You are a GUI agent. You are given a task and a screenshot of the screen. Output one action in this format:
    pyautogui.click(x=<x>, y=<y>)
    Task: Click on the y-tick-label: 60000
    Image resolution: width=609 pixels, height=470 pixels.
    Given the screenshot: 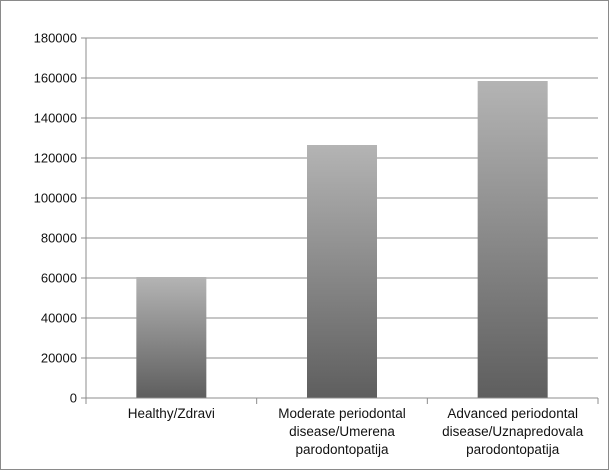 What is the action you would take?
    pyautogui.click(x=59, y=278)
    